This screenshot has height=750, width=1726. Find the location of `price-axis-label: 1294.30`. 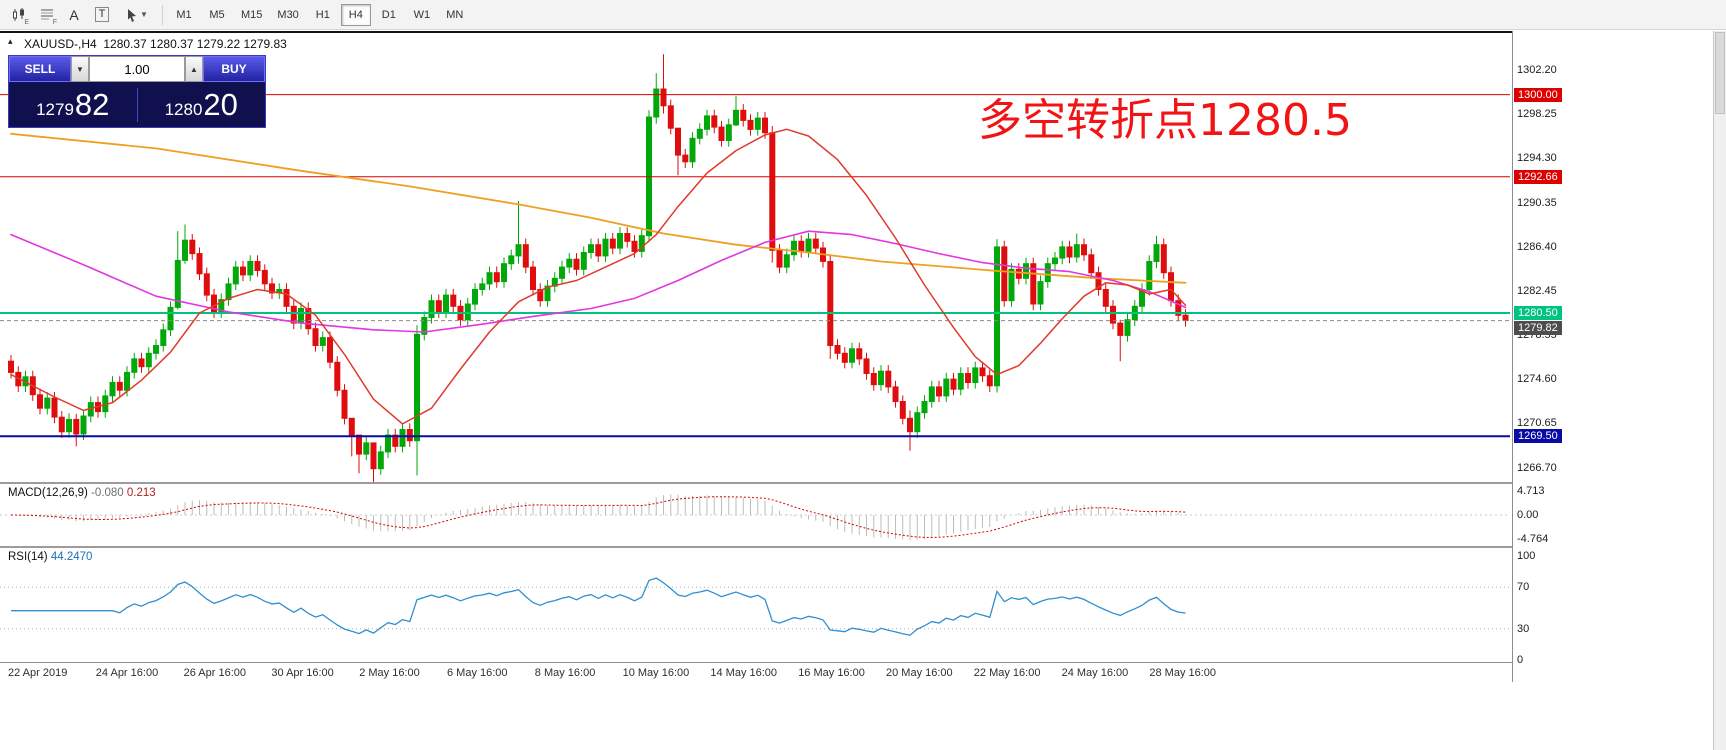

price-axis-label: 1294.30 is located at coordinates (1537, 158).